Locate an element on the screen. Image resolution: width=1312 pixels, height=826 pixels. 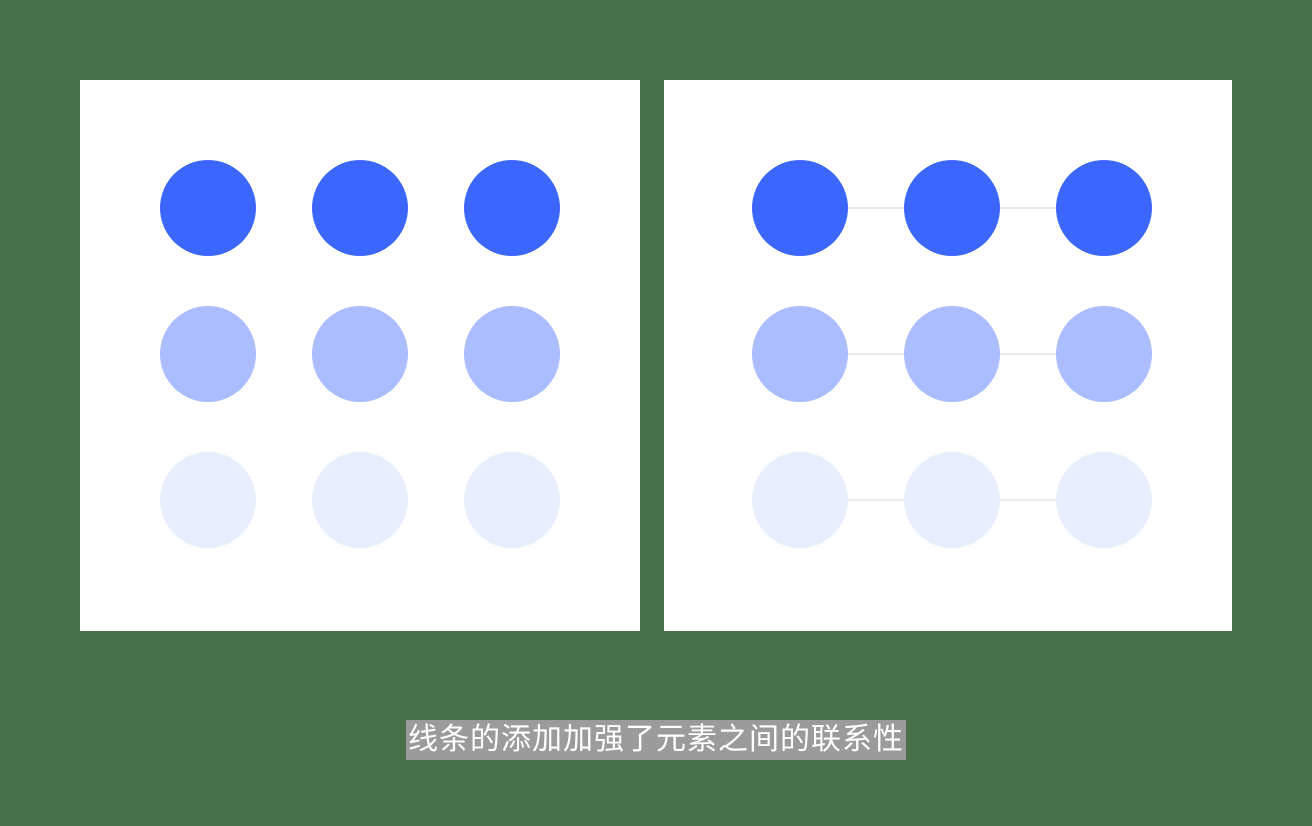
dot-grid-unconnected is located at coordinates (360, 354).